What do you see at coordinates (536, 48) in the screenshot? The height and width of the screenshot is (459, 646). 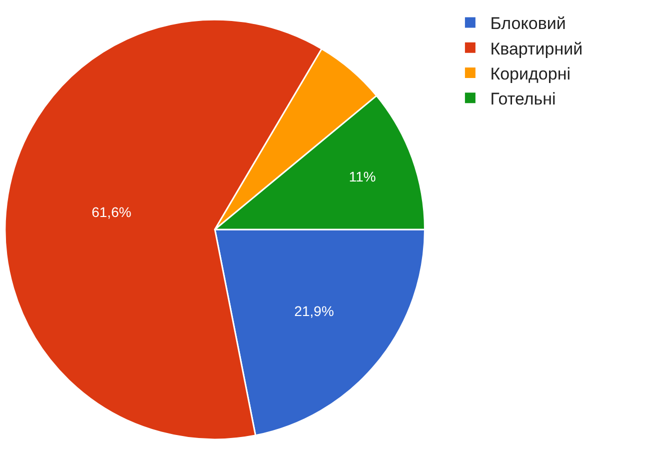 I see `legend-label: Квартирний` at bounding box center [536, 48].